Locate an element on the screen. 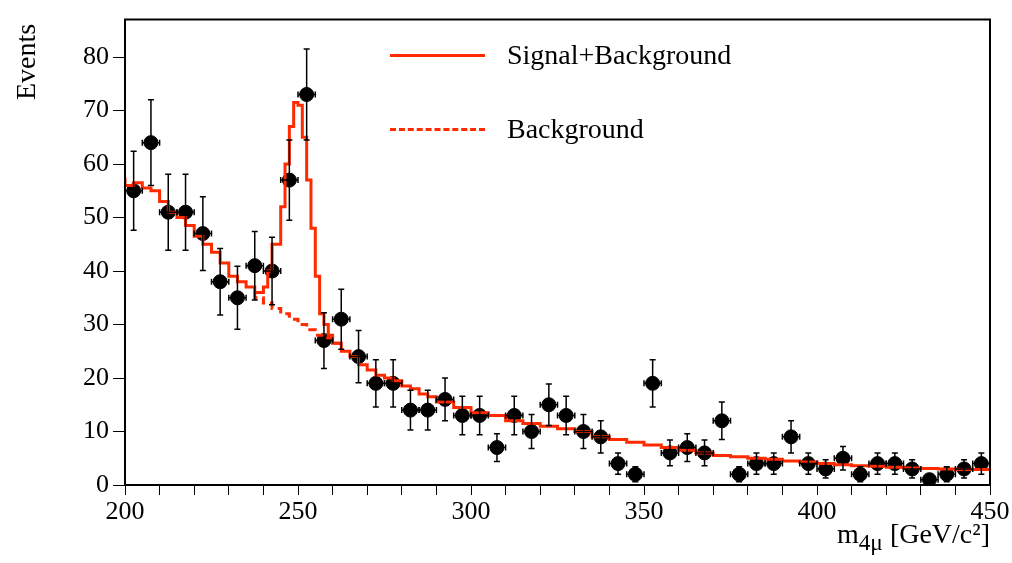 This screenshot has height=563, width=1012. y-tick-label: 70 is located at coordinates (96, 109).